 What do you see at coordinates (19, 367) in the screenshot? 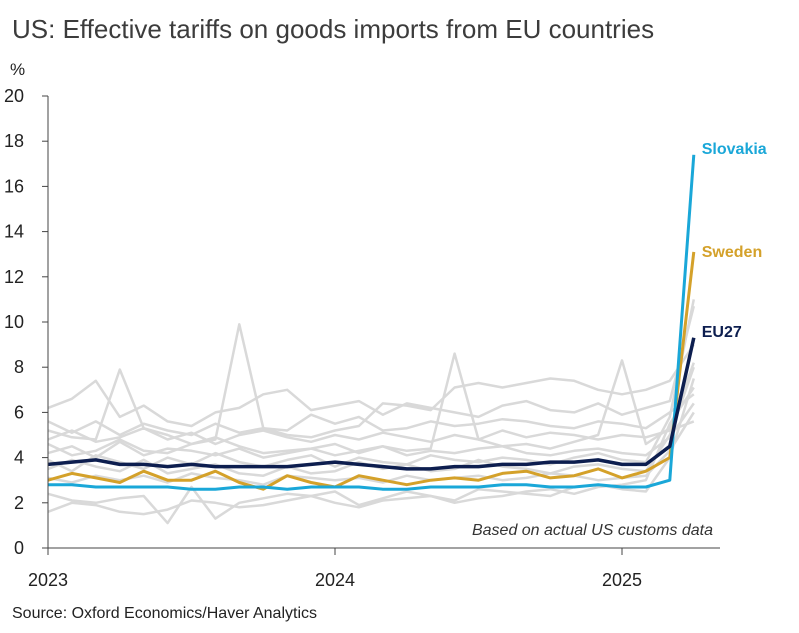
I see `y-tick-label: 8` at bounding box center [19, 367].